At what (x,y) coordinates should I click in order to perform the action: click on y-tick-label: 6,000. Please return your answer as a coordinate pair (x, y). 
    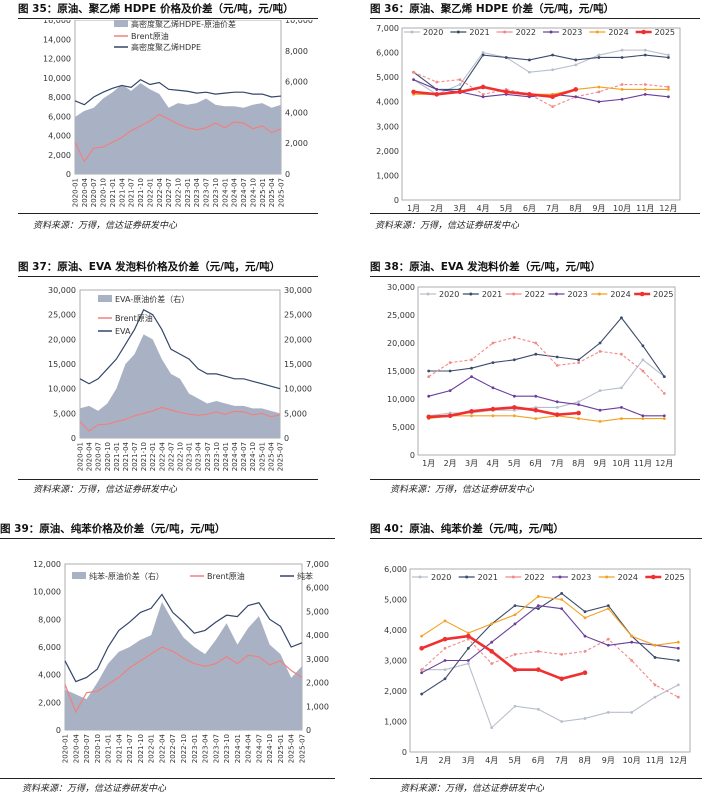
    Looking at the image, I should click on (387, 53).